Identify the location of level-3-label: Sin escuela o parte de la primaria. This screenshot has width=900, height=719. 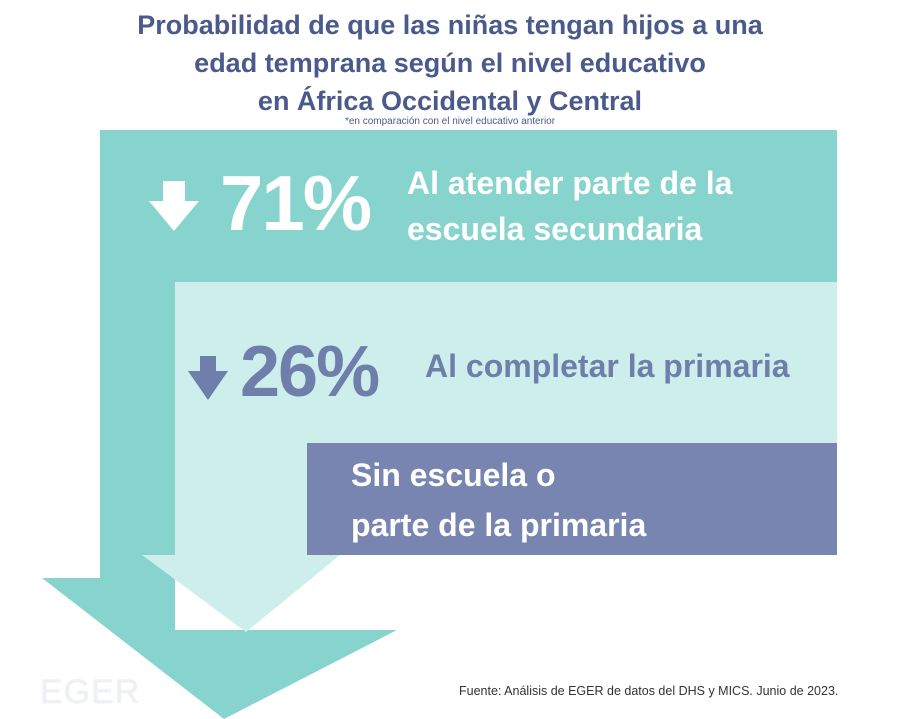
(498, 500).